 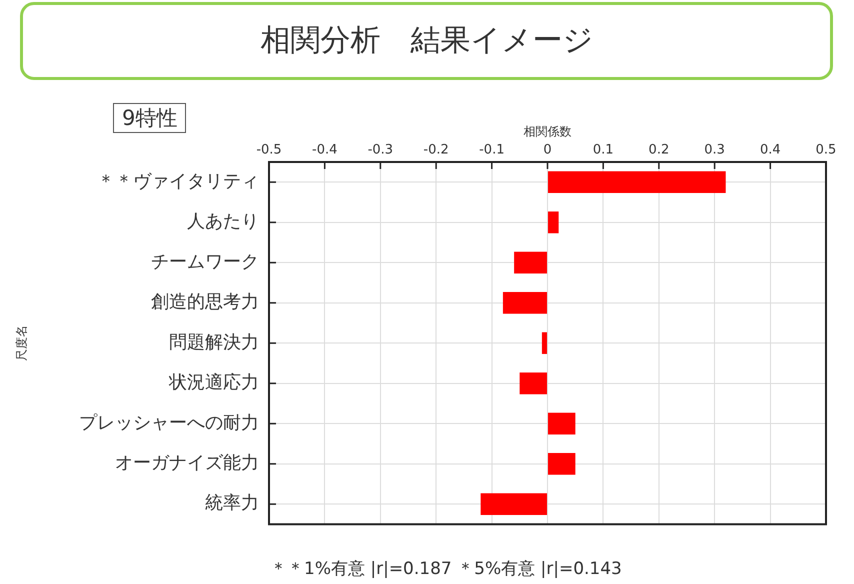 What do you see at coordinates (149, 118) in the screenshot?
I see `chart-subtitle: 9特性` at bounding box center [149, 118].